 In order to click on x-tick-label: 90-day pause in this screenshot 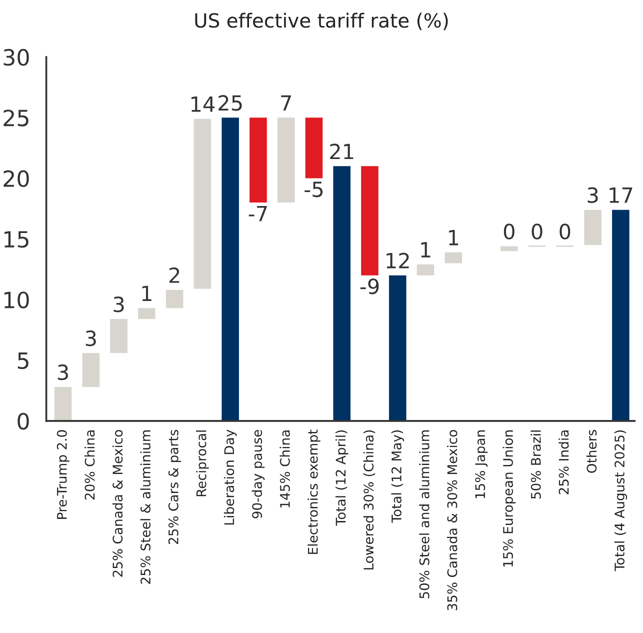, I will do `click(258, 474)`.